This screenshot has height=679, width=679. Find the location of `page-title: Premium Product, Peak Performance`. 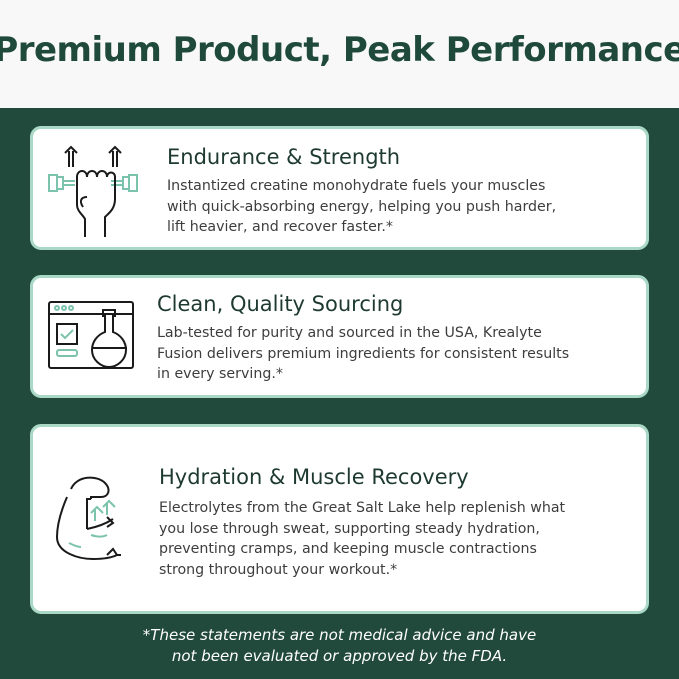

page-title: Premium Product, Peak Performance is located at coordinates (339, 50).